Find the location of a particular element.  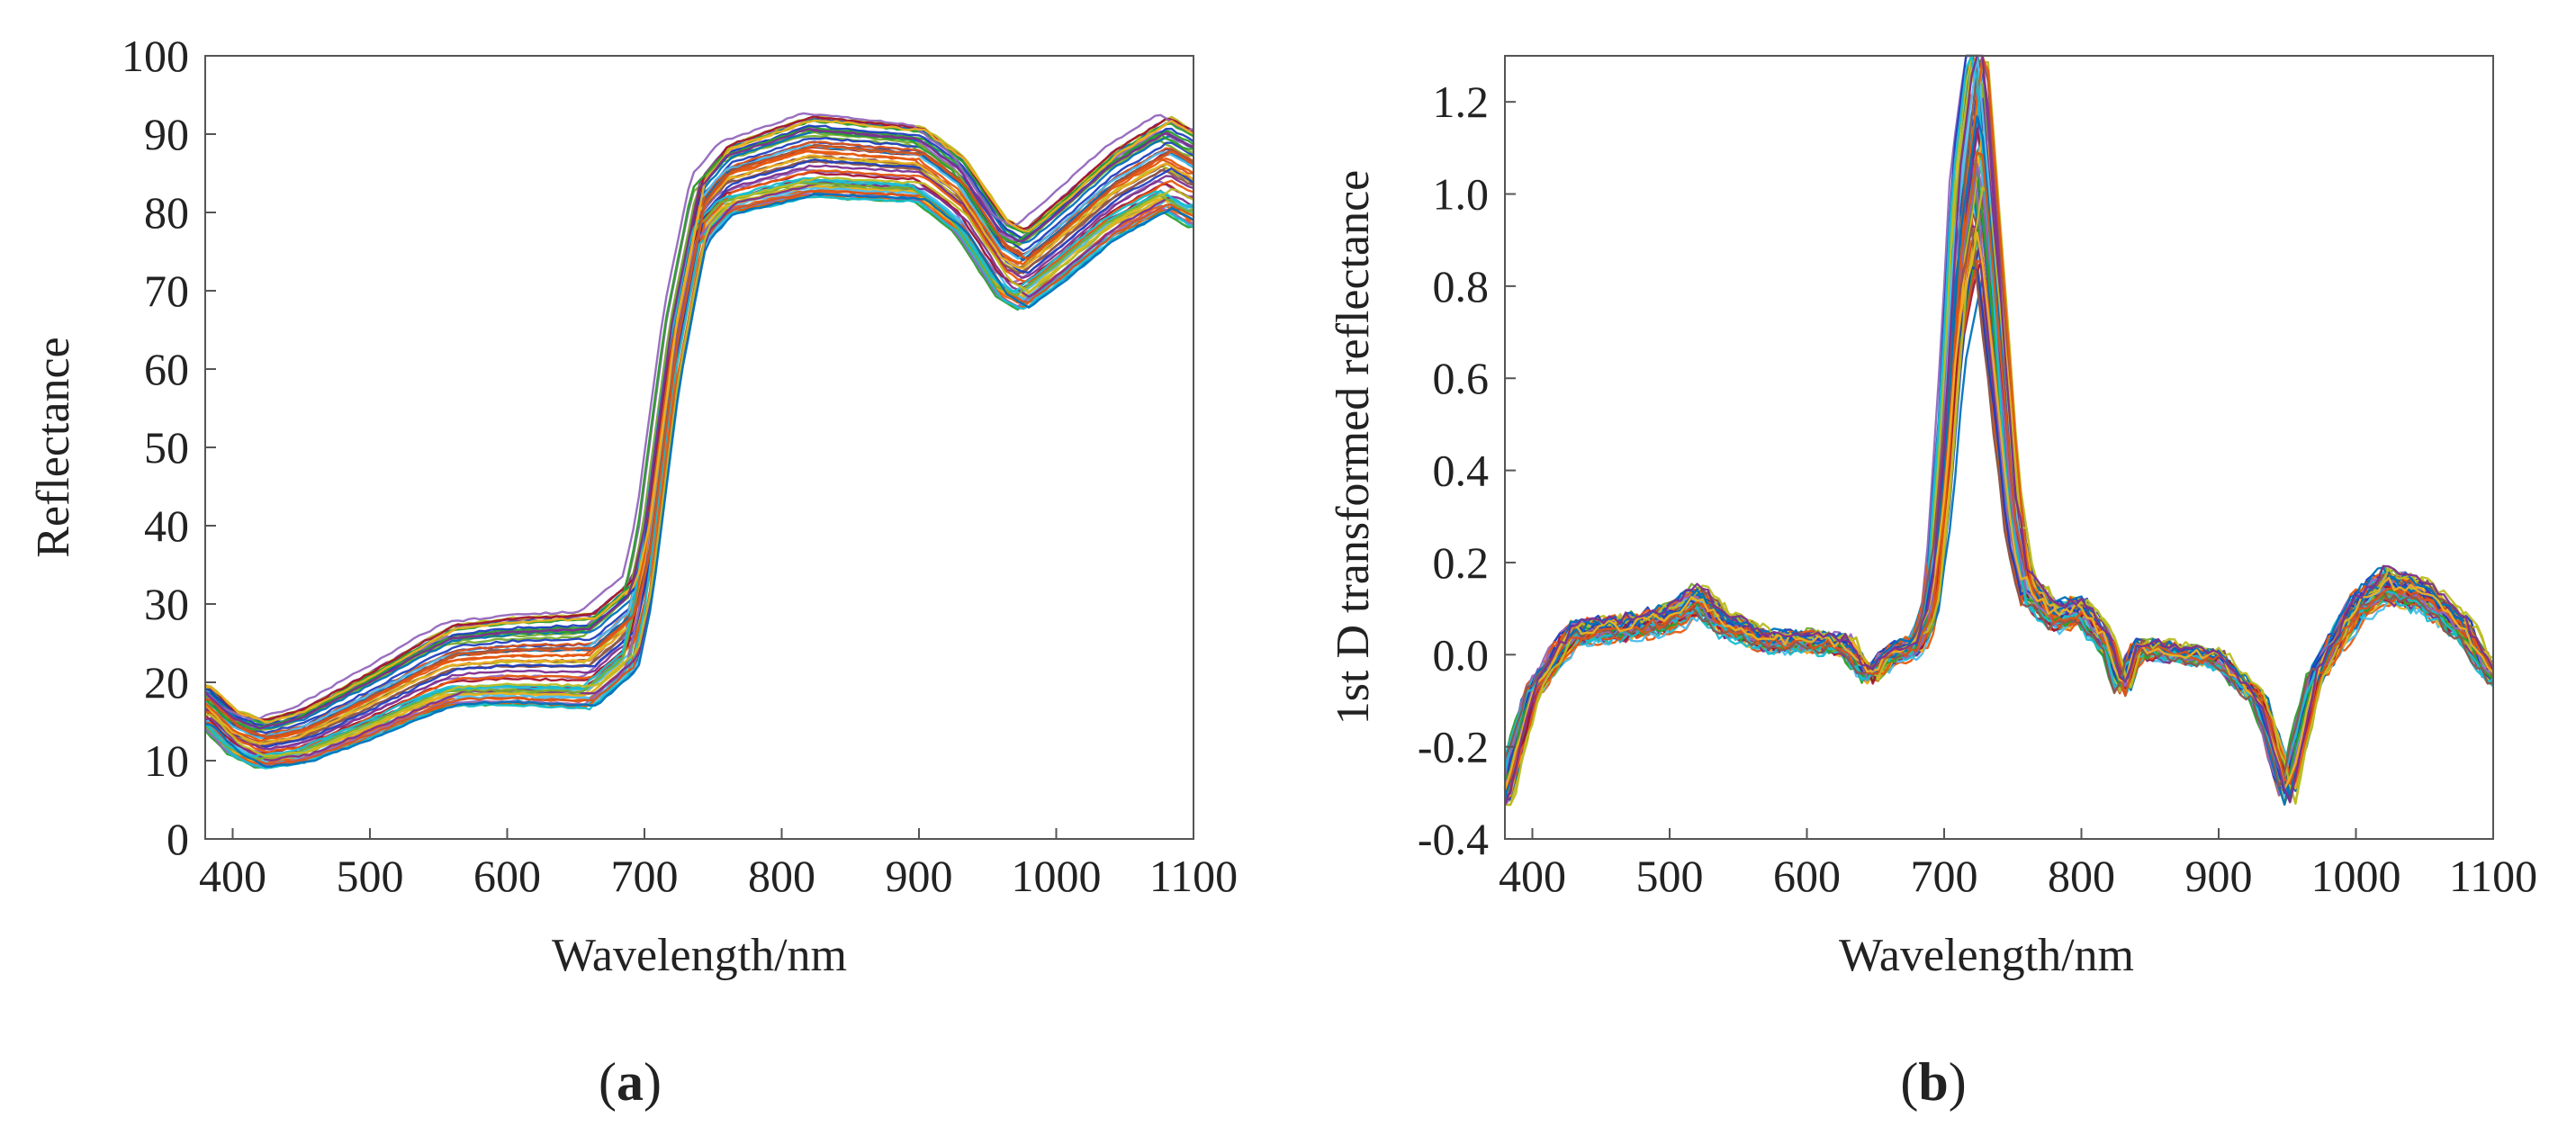

panel-b-label: (b) is located at coordinates (1933, 1082).